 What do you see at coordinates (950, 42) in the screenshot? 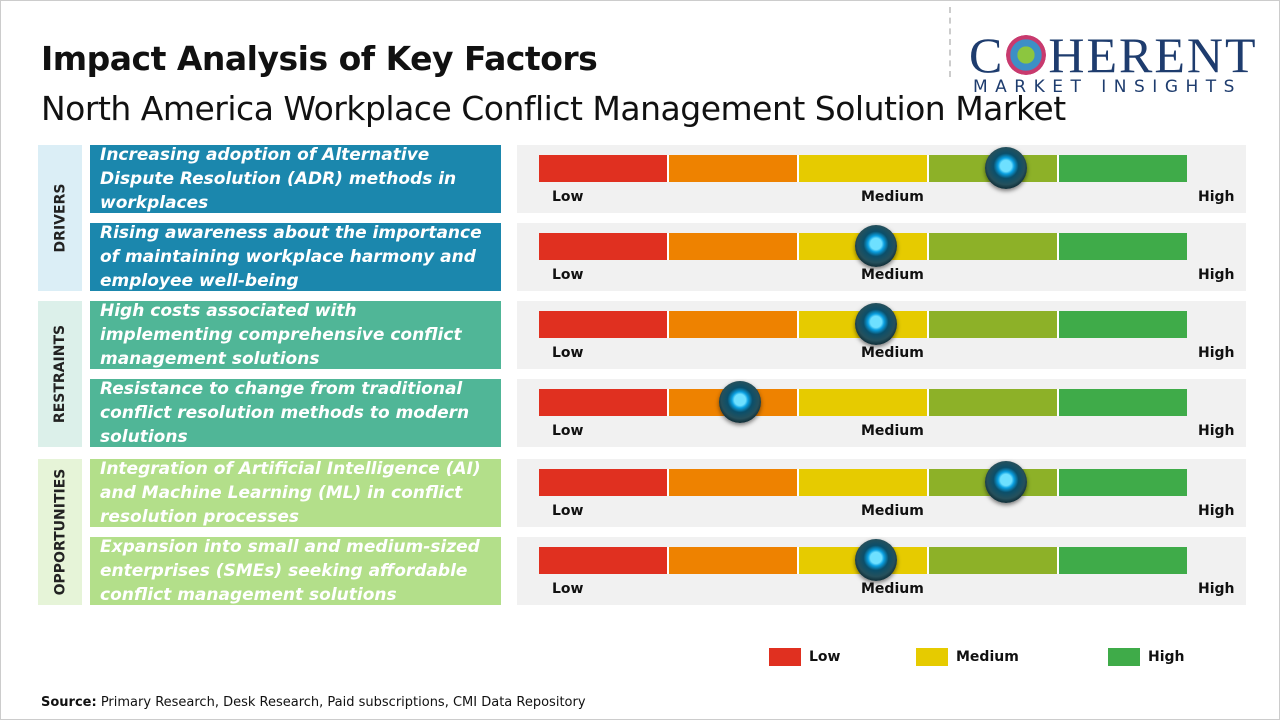
I see `divider` at bounding box center [950, 42].